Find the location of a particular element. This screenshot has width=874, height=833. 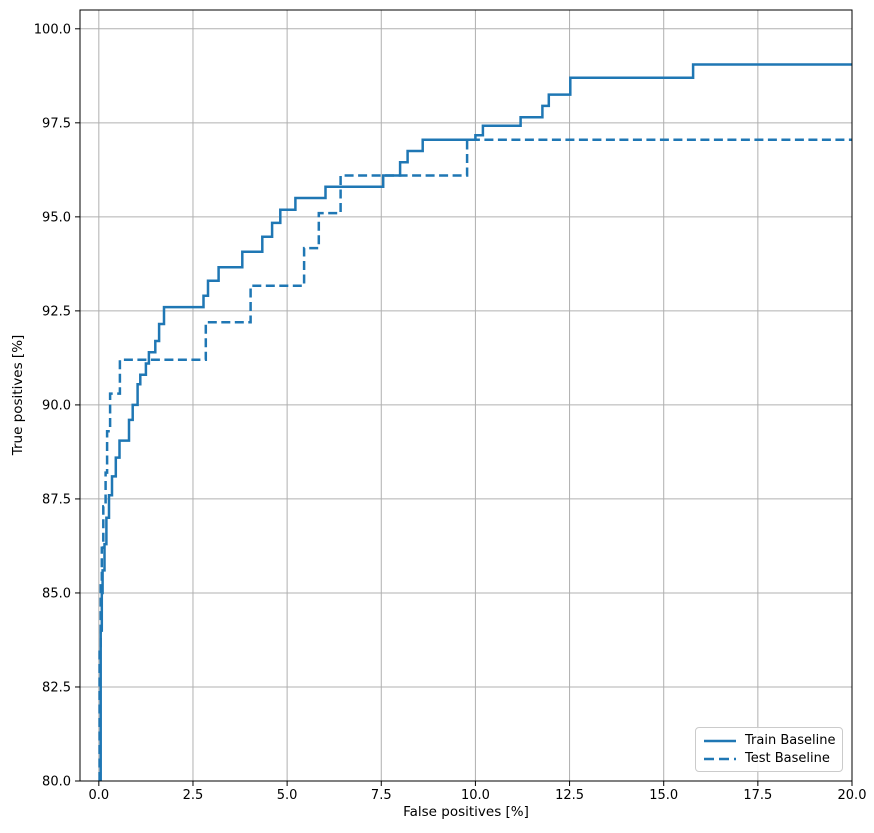

x-tick-label: 10.0 is located at coordinates (475, 795).